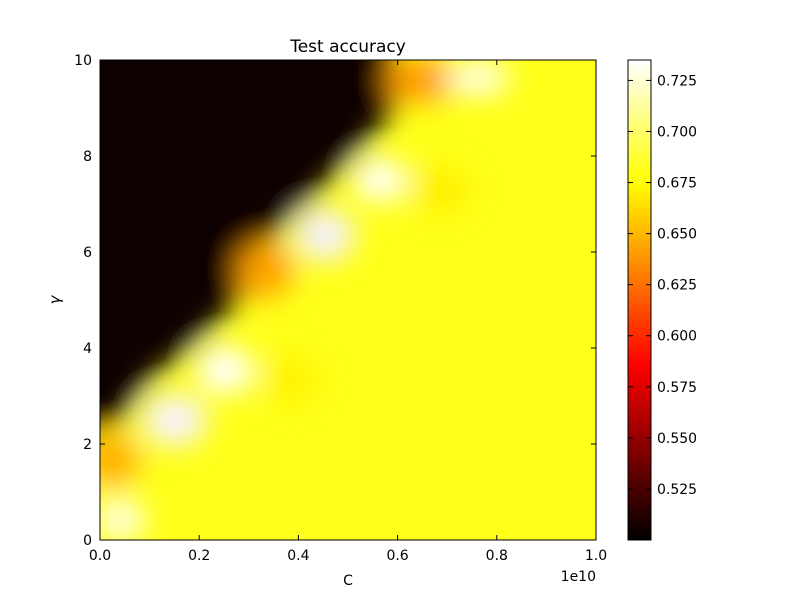  What do you see at coordinates (199, 556) in the screenshot?
I see `x-tick-label: 0.2` at bounding box center [199, 556].